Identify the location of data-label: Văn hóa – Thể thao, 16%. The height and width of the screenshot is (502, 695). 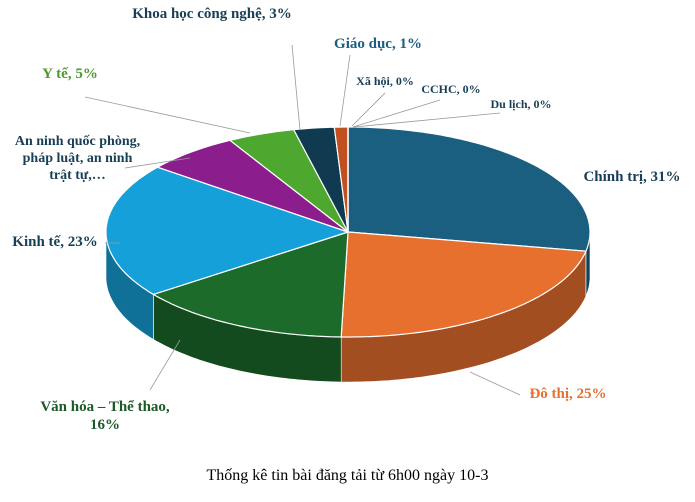
(105, 416).